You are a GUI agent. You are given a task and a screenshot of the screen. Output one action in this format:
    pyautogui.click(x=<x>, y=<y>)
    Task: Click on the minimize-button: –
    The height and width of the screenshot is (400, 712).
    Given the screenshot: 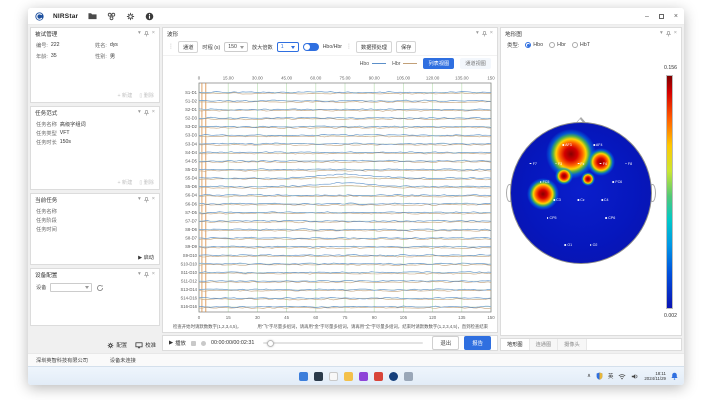 What is the action you would take?
    pyautogui.click(x=647, y=16)
    